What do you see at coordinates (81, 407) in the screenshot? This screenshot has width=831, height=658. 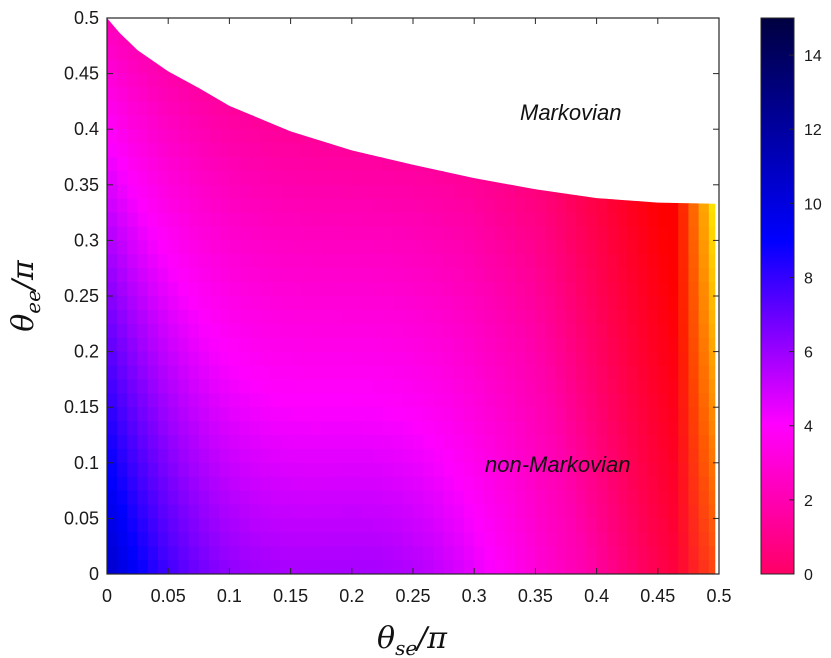 I see `y-tick-label: 0.15` at bounding box center [81, 407].